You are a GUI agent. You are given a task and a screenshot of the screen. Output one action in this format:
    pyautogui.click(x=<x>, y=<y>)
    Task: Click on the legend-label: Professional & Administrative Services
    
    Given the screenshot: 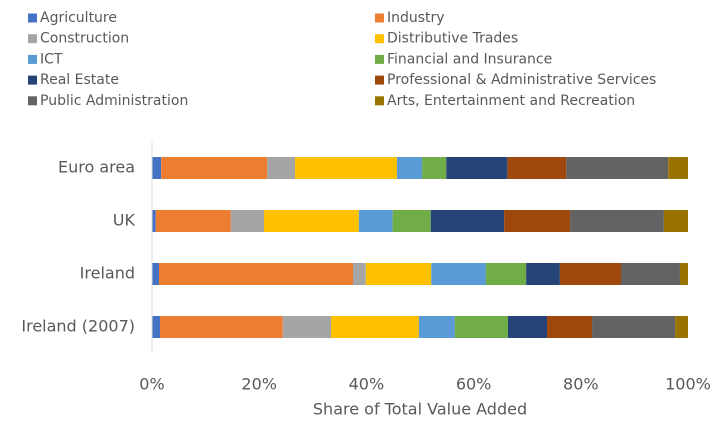 What is the action you would take?
    pyautogui.click(x=521, y=80)
    